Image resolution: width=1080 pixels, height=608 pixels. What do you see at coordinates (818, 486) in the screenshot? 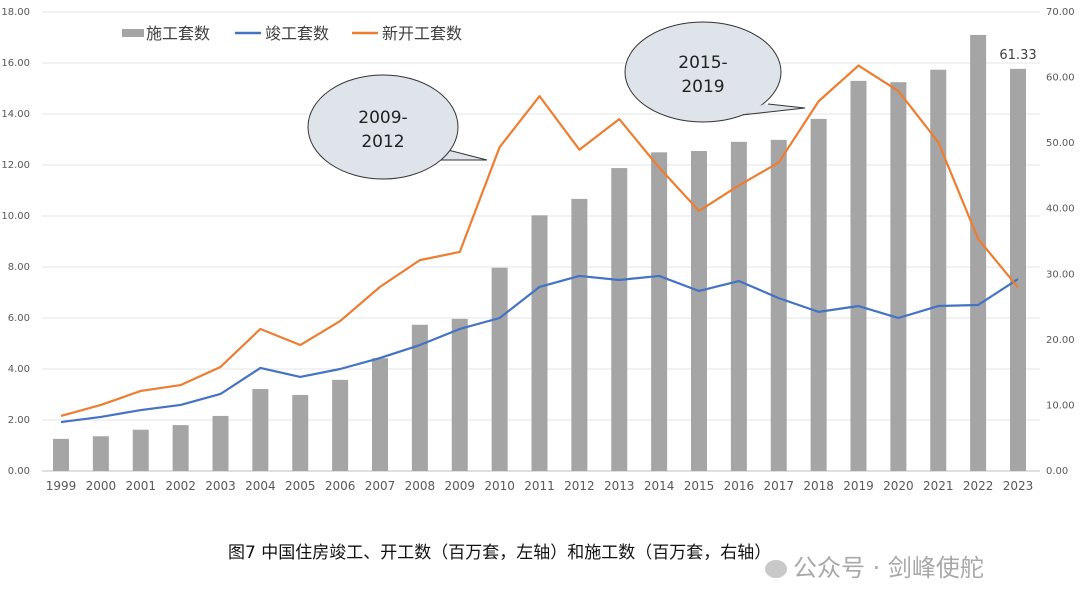
I see `x-axis-tick: 2018` at bounding box center [818, 486].